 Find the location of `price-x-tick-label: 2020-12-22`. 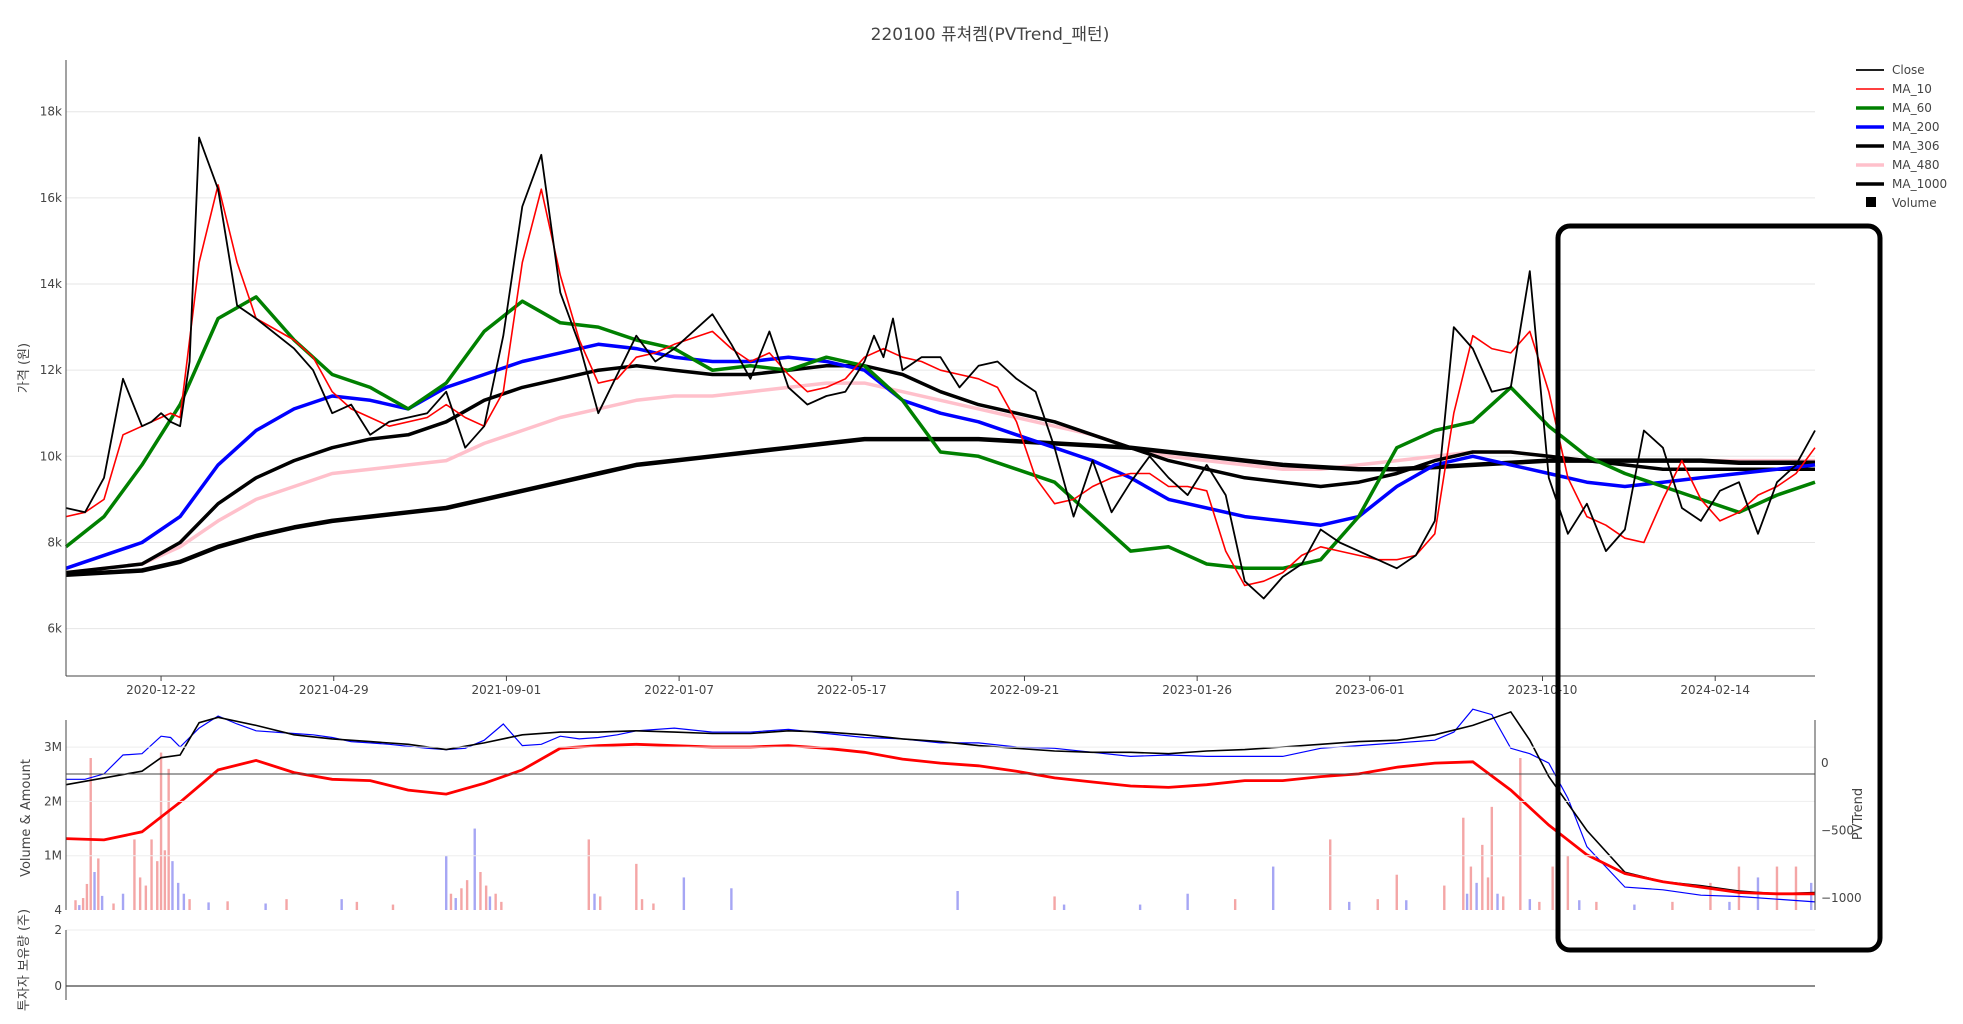

price-x-tick-label: 2020-12-22 is located at coordinates (161, 690).